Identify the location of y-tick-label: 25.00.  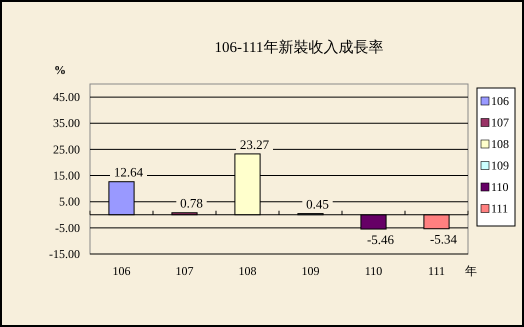
(66, 149).